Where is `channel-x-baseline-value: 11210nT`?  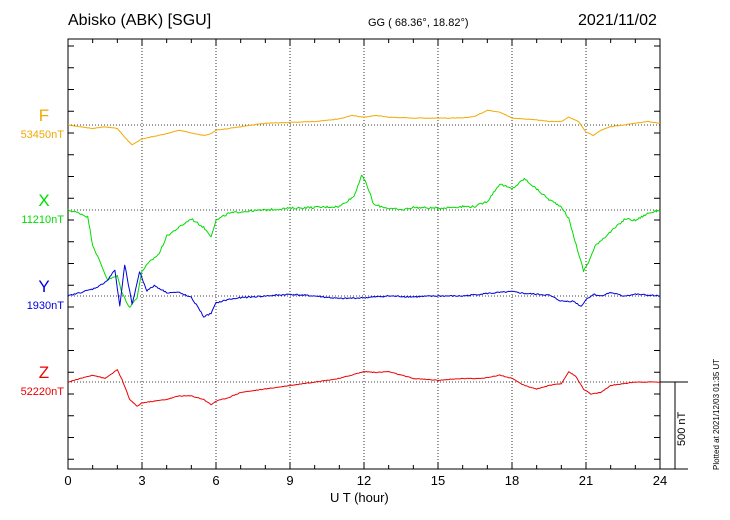 channel-x-baseline-value: 11210nT is located at coordinates (42, 220).